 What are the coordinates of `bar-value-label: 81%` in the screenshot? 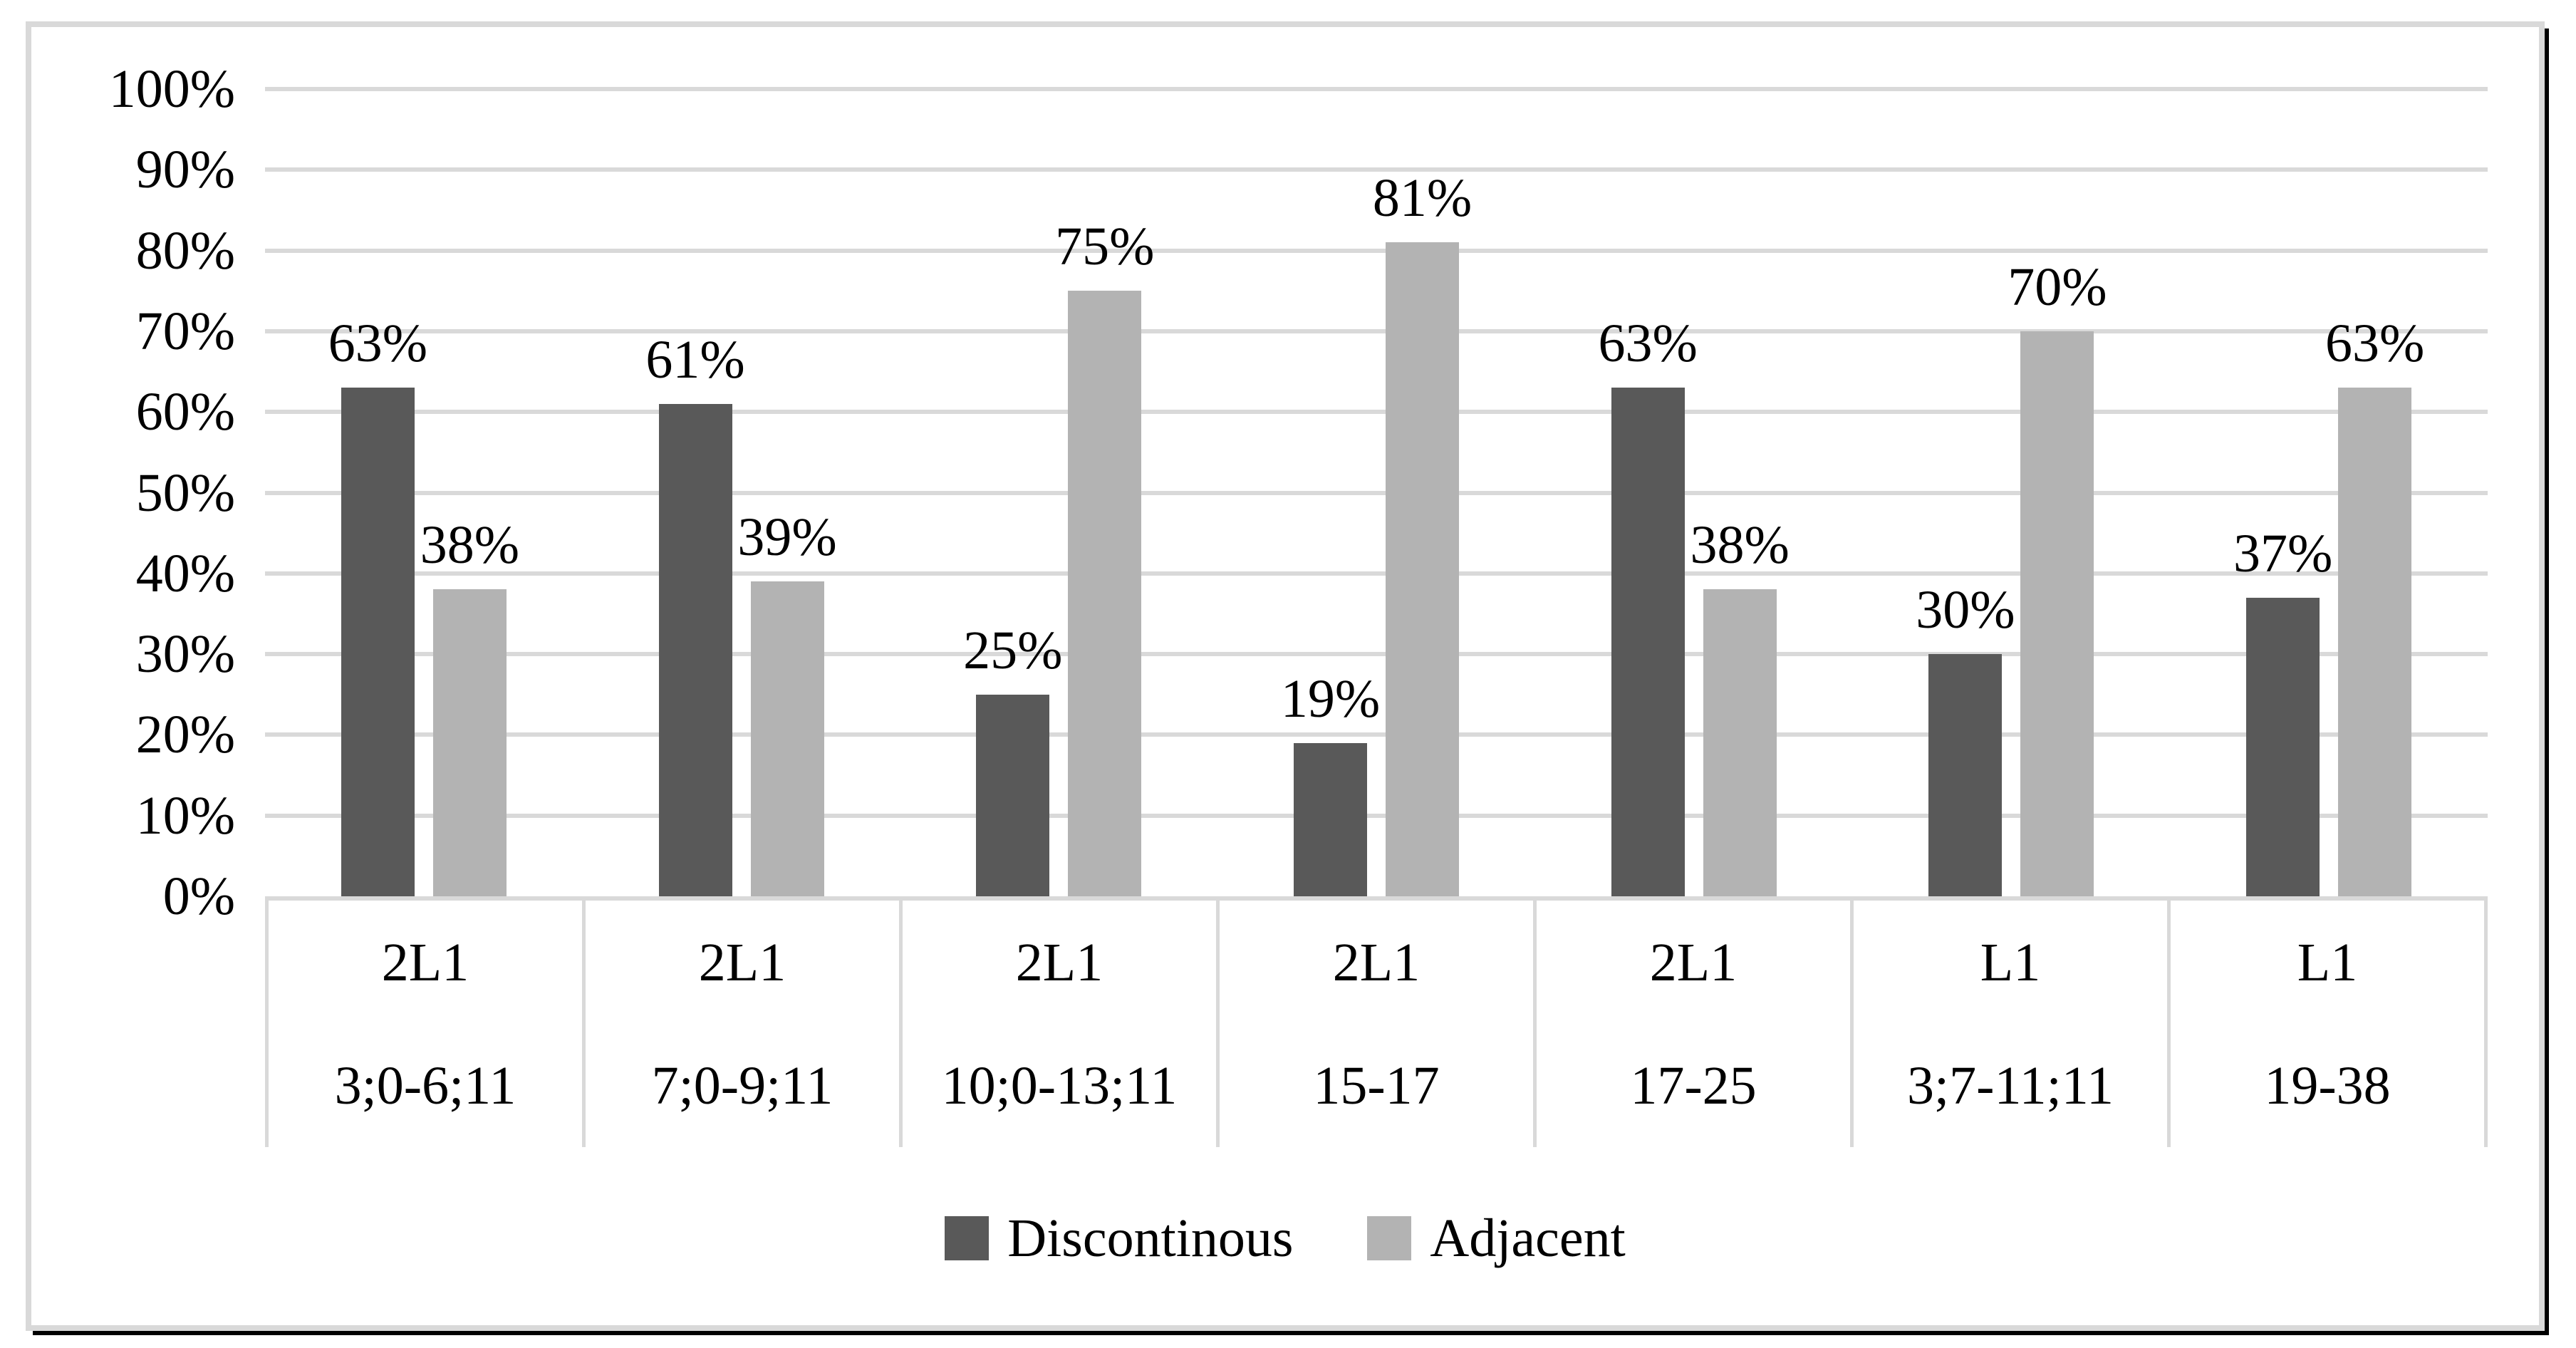 It's located at (1422, 198).